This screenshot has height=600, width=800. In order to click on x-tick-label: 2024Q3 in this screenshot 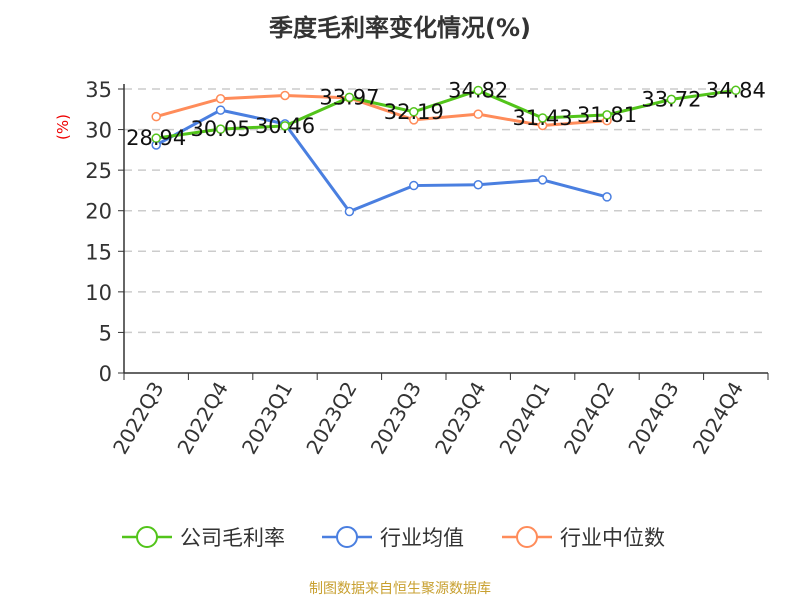, I will do `click(653, 418)`.